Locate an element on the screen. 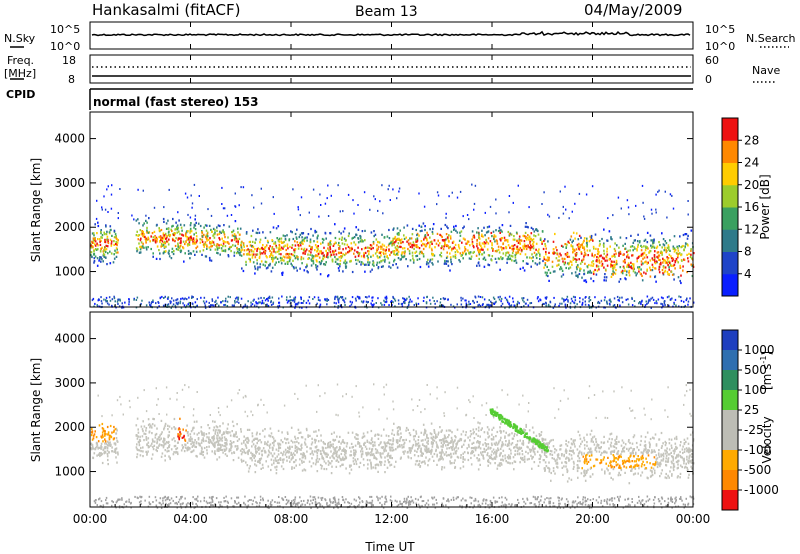 This screenshot has height=554, width=800. velocity-colorbar-tick: -500 is located at coordinates (757, 470).